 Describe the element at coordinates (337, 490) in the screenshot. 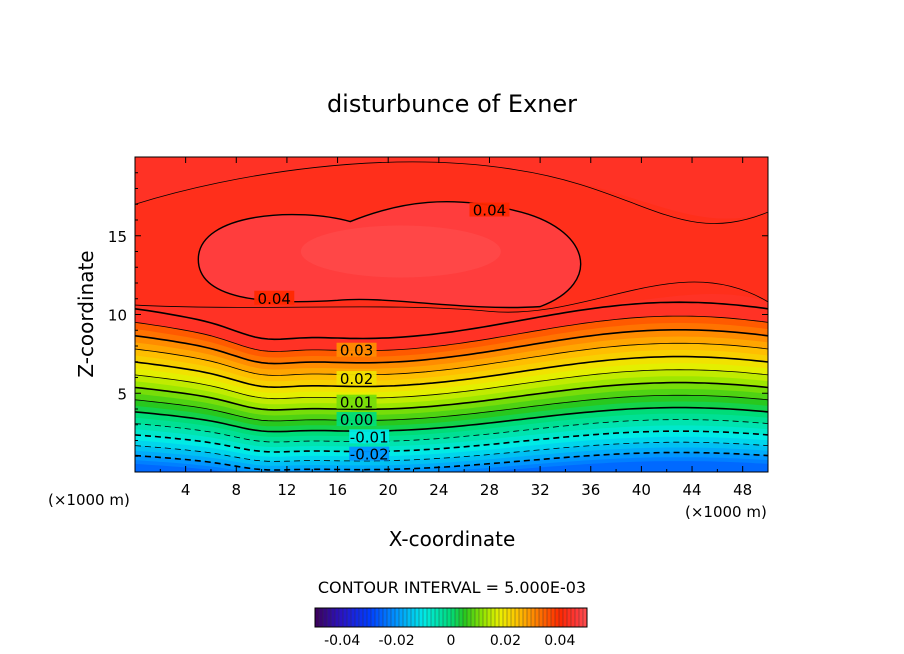

I see `x-tick-label: 16` at that location.